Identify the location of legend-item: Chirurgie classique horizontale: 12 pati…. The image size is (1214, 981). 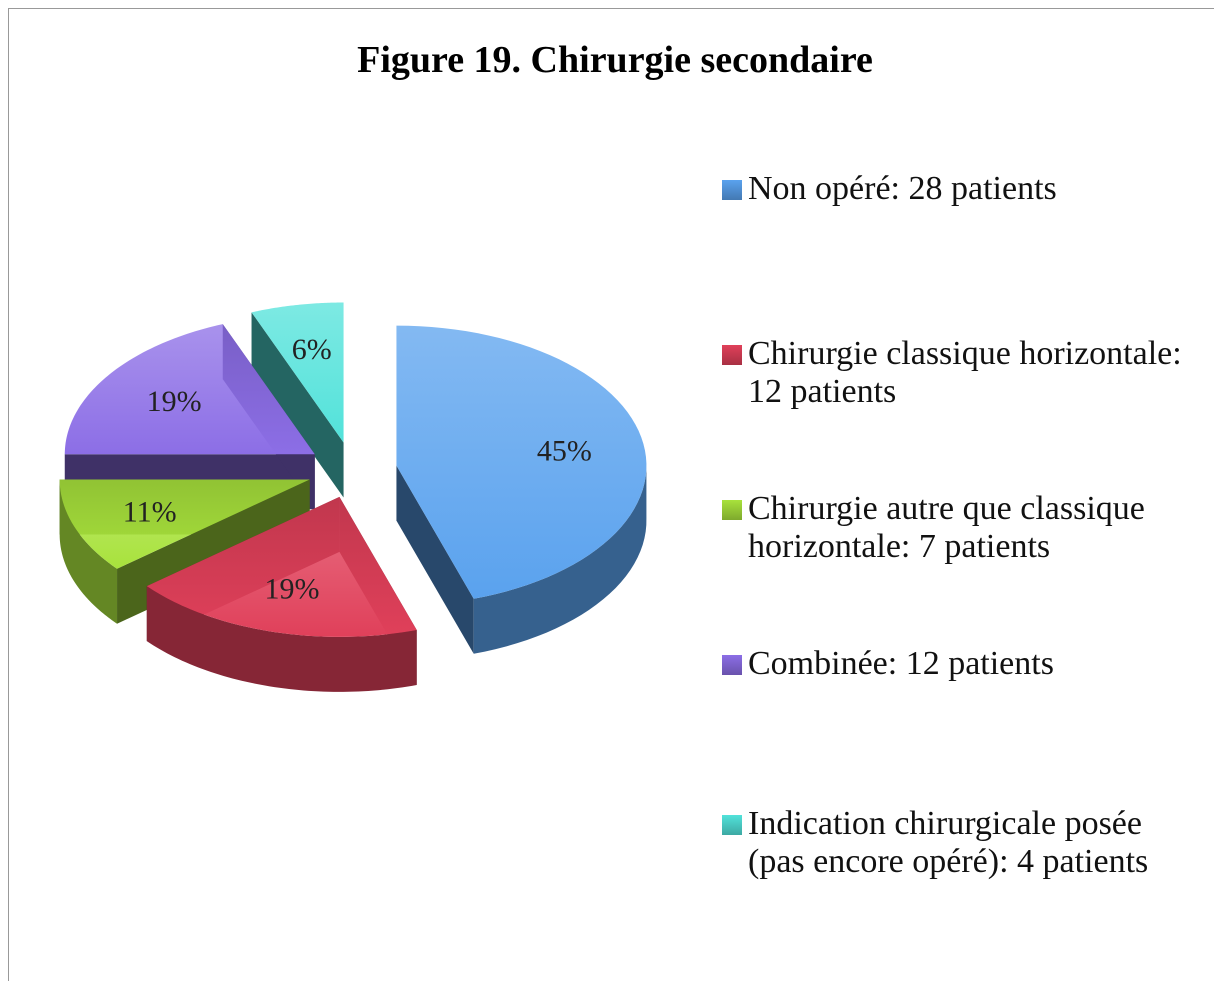
(957, 373).